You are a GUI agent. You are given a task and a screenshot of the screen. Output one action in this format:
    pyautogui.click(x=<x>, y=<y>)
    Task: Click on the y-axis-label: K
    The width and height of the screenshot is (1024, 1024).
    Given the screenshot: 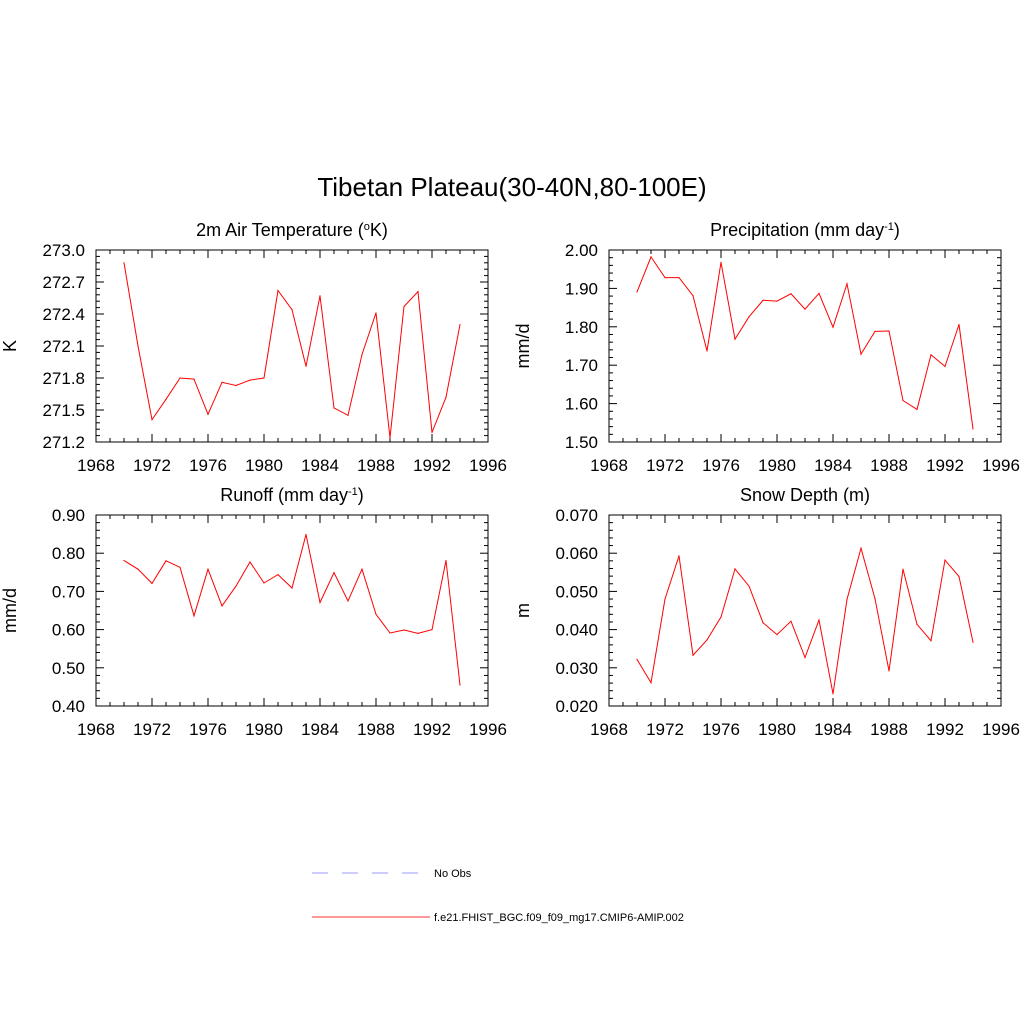 What is the action you would take?
    pyautogui.click(x=10, y=346)
    